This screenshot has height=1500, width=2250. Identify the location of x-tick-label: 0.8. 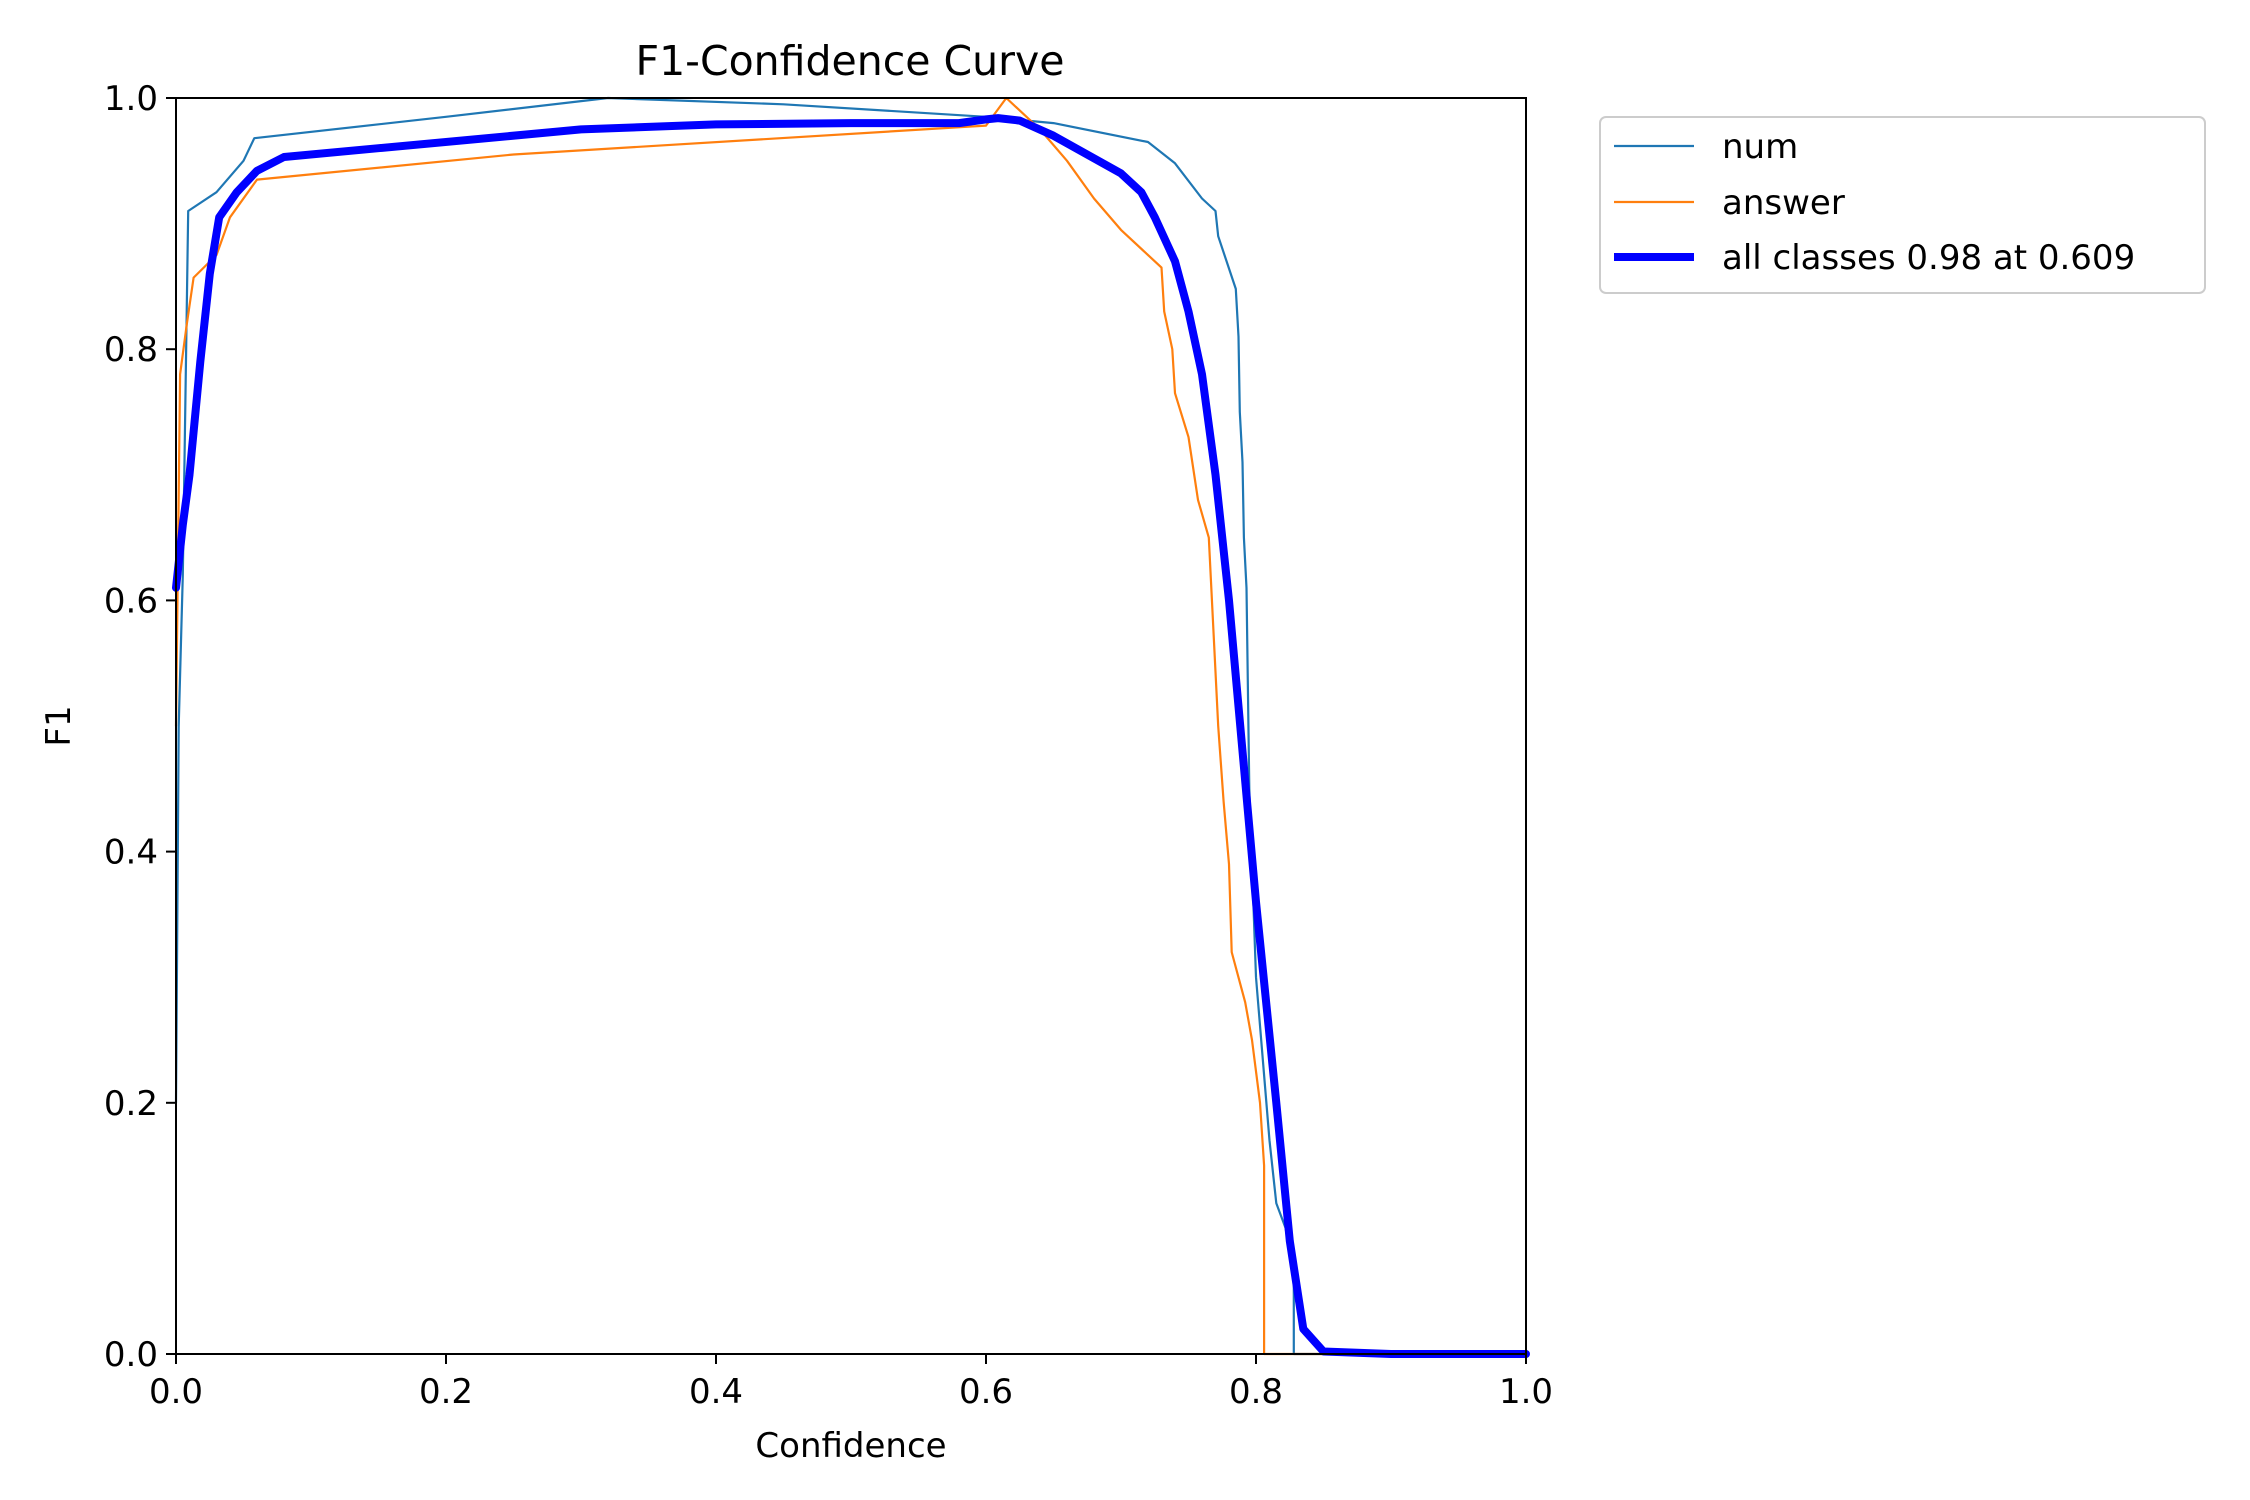
(1256, 1392).